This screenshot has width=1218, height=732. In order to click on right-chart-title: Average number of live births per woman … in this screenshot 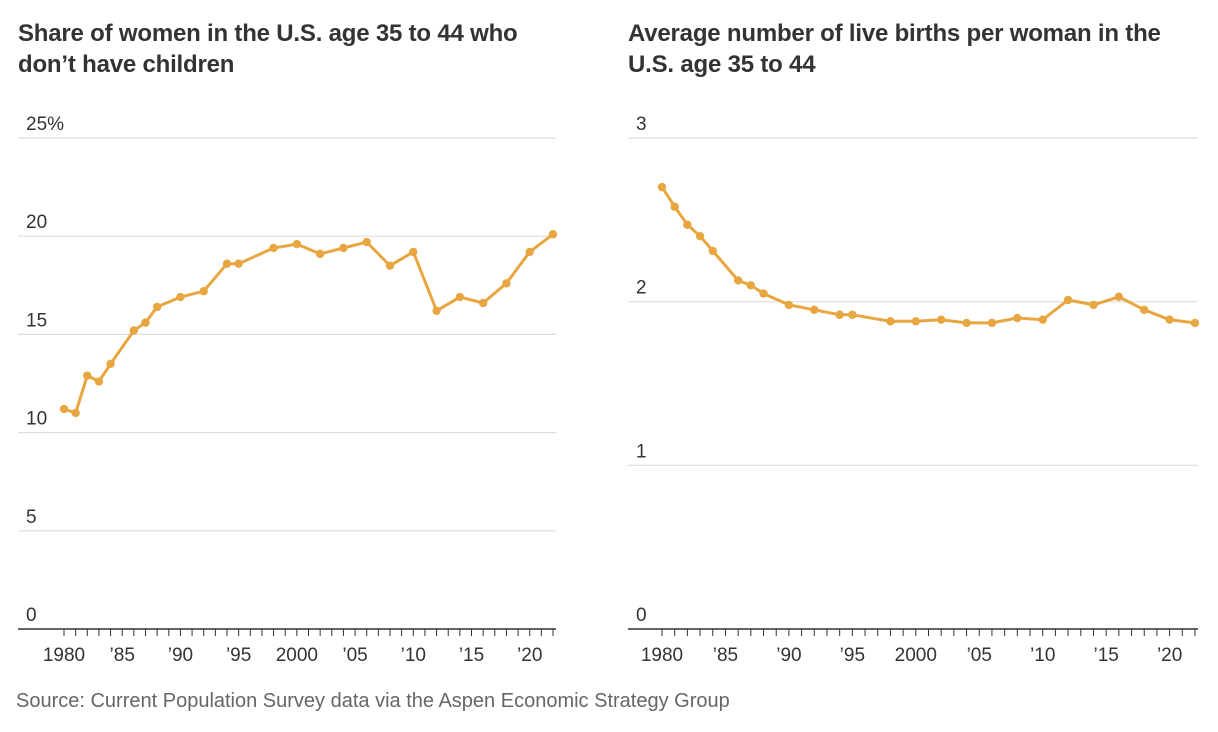, I will do `click(894, 49)`.